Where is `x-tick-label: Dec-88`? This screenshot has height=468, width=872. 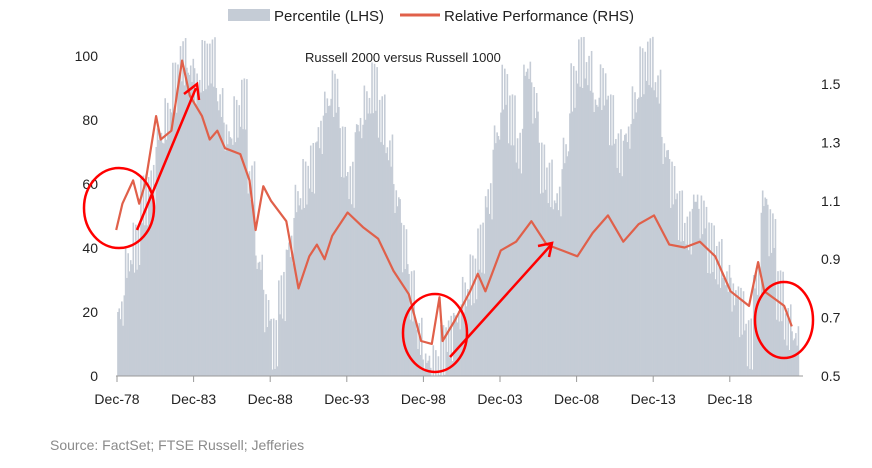
x-tick-label: Dec-88 is located at coordinates (270, 399).